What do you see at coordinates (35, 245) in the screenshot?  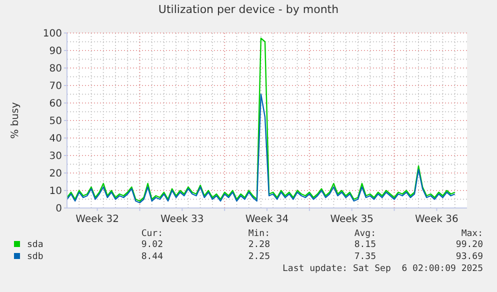 I see `legend-label: sda` at bounding box center [35, 245].